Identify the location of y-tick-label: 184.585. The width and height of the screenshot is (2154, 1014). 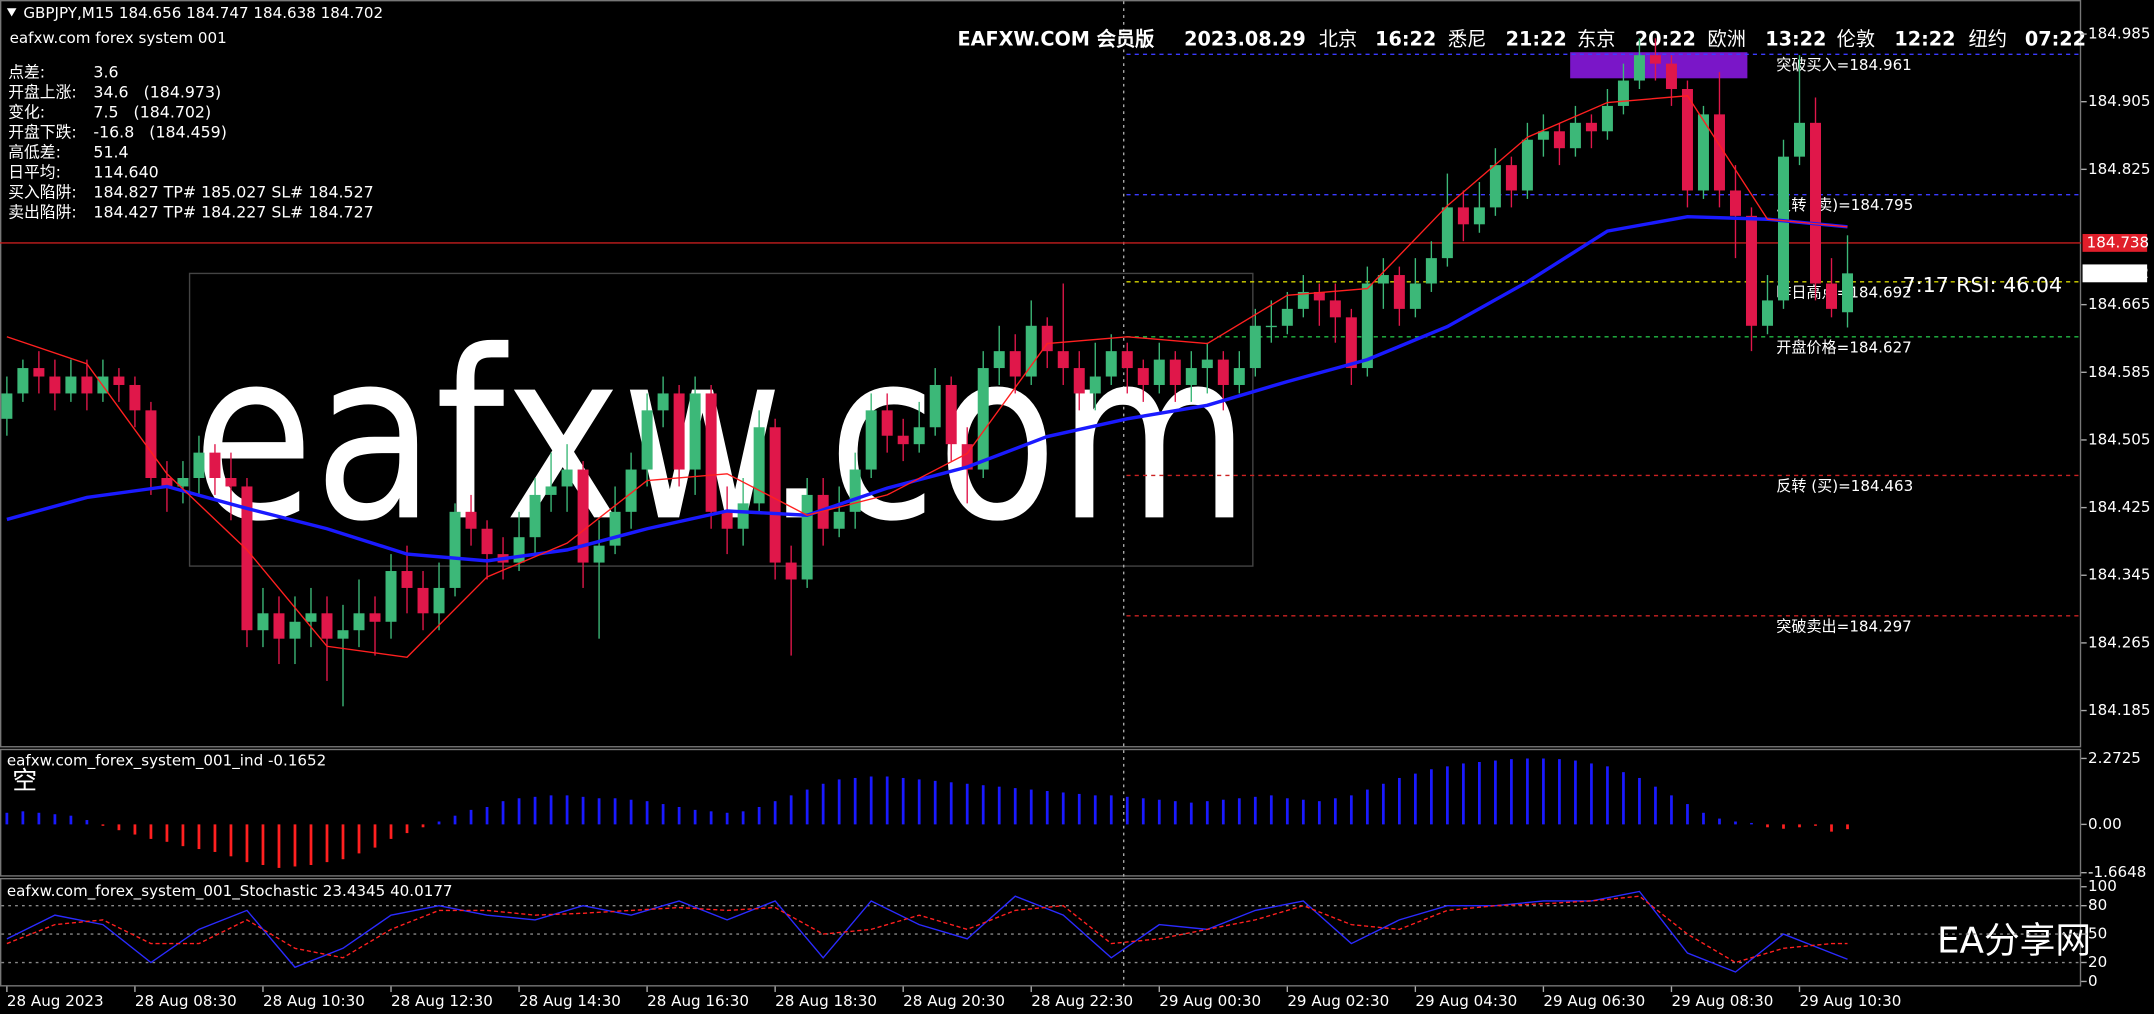
(2119, 372).